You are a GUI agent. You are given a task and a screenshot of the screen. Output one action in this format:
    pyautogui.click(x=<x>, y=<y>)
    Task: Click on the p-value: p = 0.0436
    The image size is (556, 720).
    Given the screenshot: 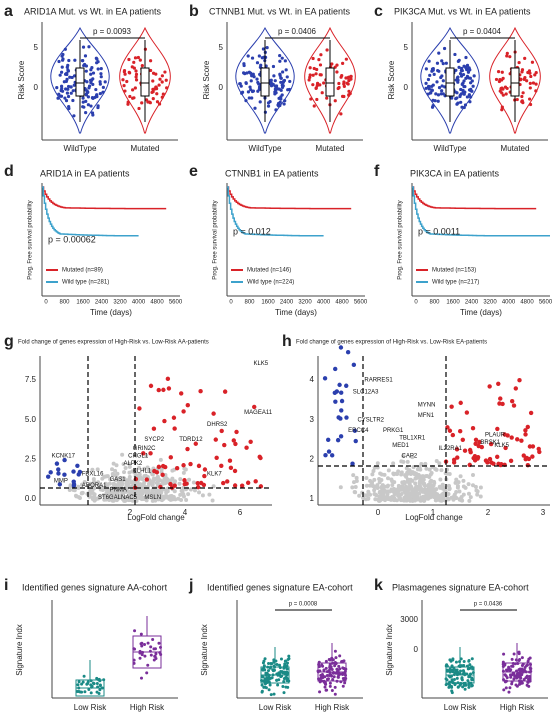 What is the action you would take?
    pyautogui.click(x=488, y=605)
    